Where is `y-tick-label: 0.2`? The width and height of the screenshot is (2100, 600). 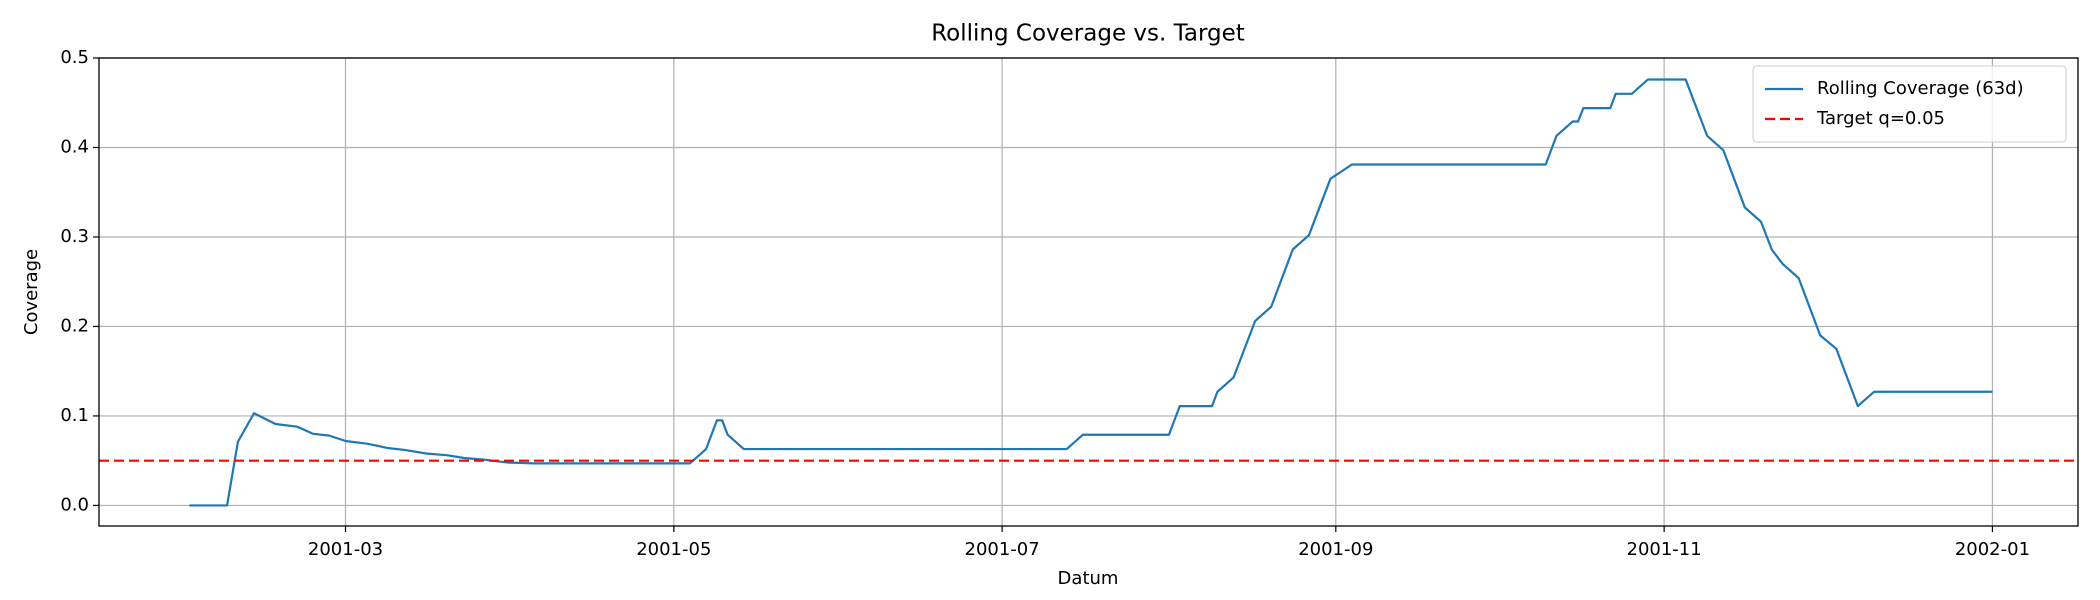 y-tick-label: 0.2 is located at coordinates (74, 325).